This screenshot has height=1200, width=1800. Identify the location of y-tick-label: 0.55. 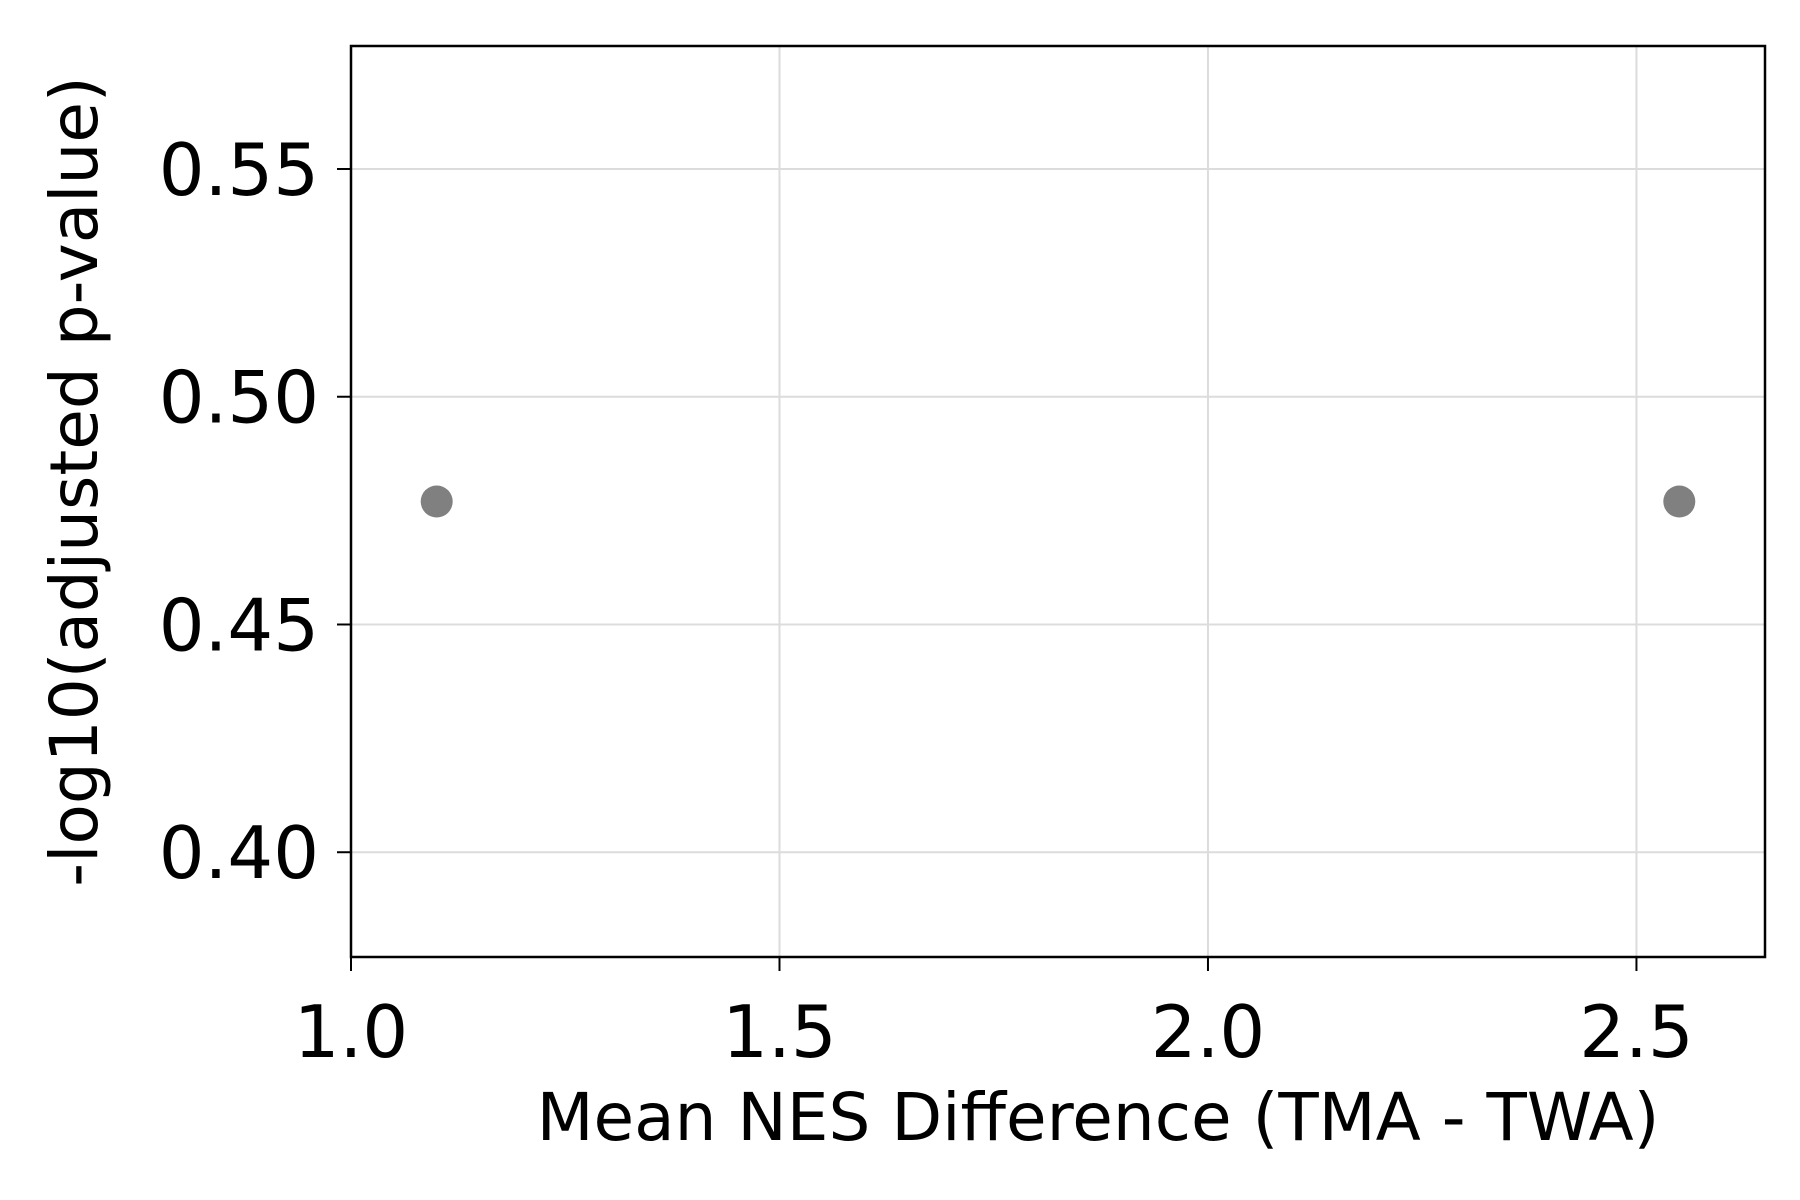
(239, 170).